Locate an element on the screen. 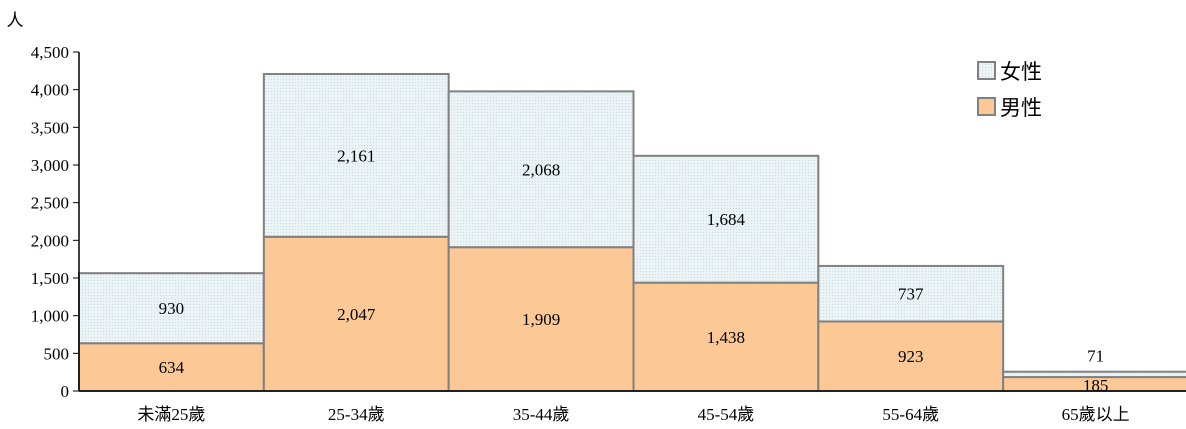  x-tick-label: 25-34歲 is located at coordinates (356, 414).